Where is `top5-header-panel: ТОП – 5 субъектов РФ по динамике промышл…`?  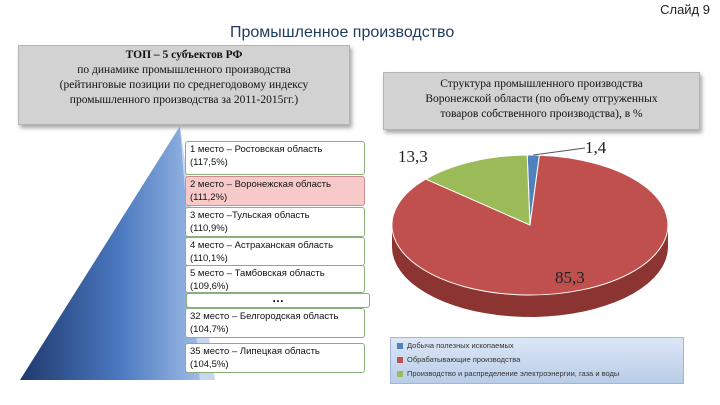 top5-header-panel: ТОП – 5 субъектов РФ по динамике промышл… is located at coordinates (184, 85).